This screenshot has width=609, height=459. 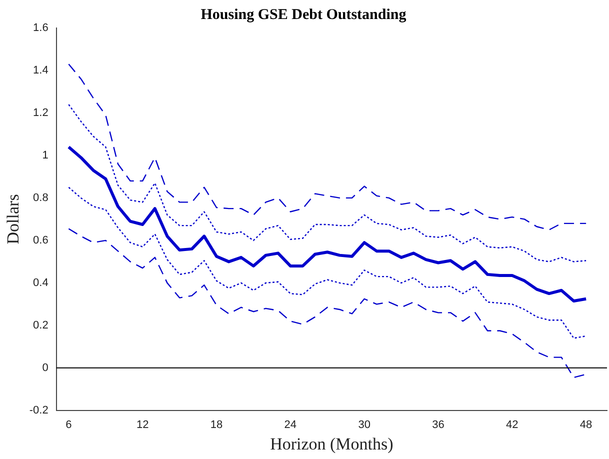 I want to click on x-tick-label: 24, so click(x=290, y=425).